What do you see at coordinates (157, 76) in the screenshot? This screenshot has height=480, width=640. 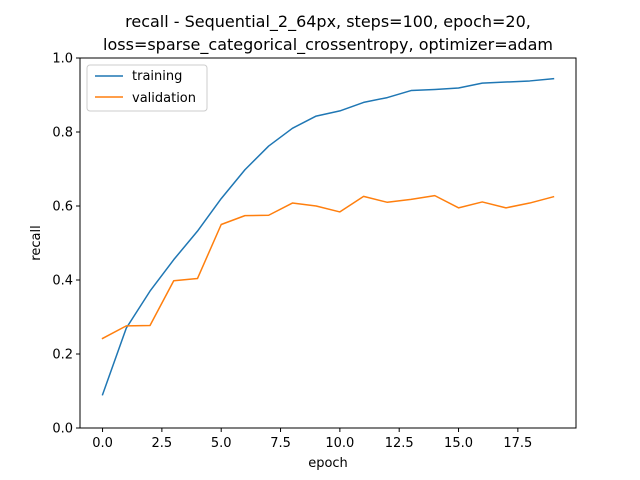 I see `legend-label-training: training` at bounding box center [157, 76].